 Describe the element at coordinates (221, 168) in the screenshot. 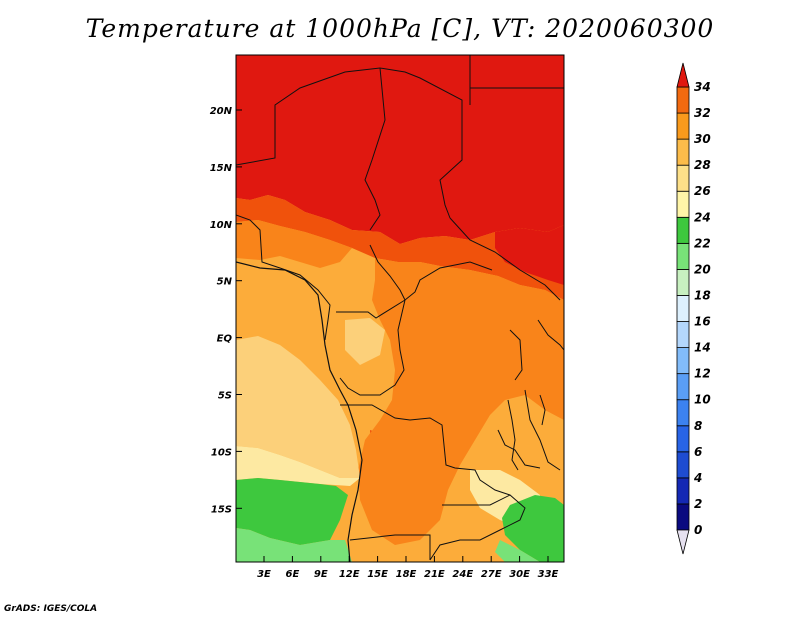

I see `lat-tick-label: 15N` at that location.